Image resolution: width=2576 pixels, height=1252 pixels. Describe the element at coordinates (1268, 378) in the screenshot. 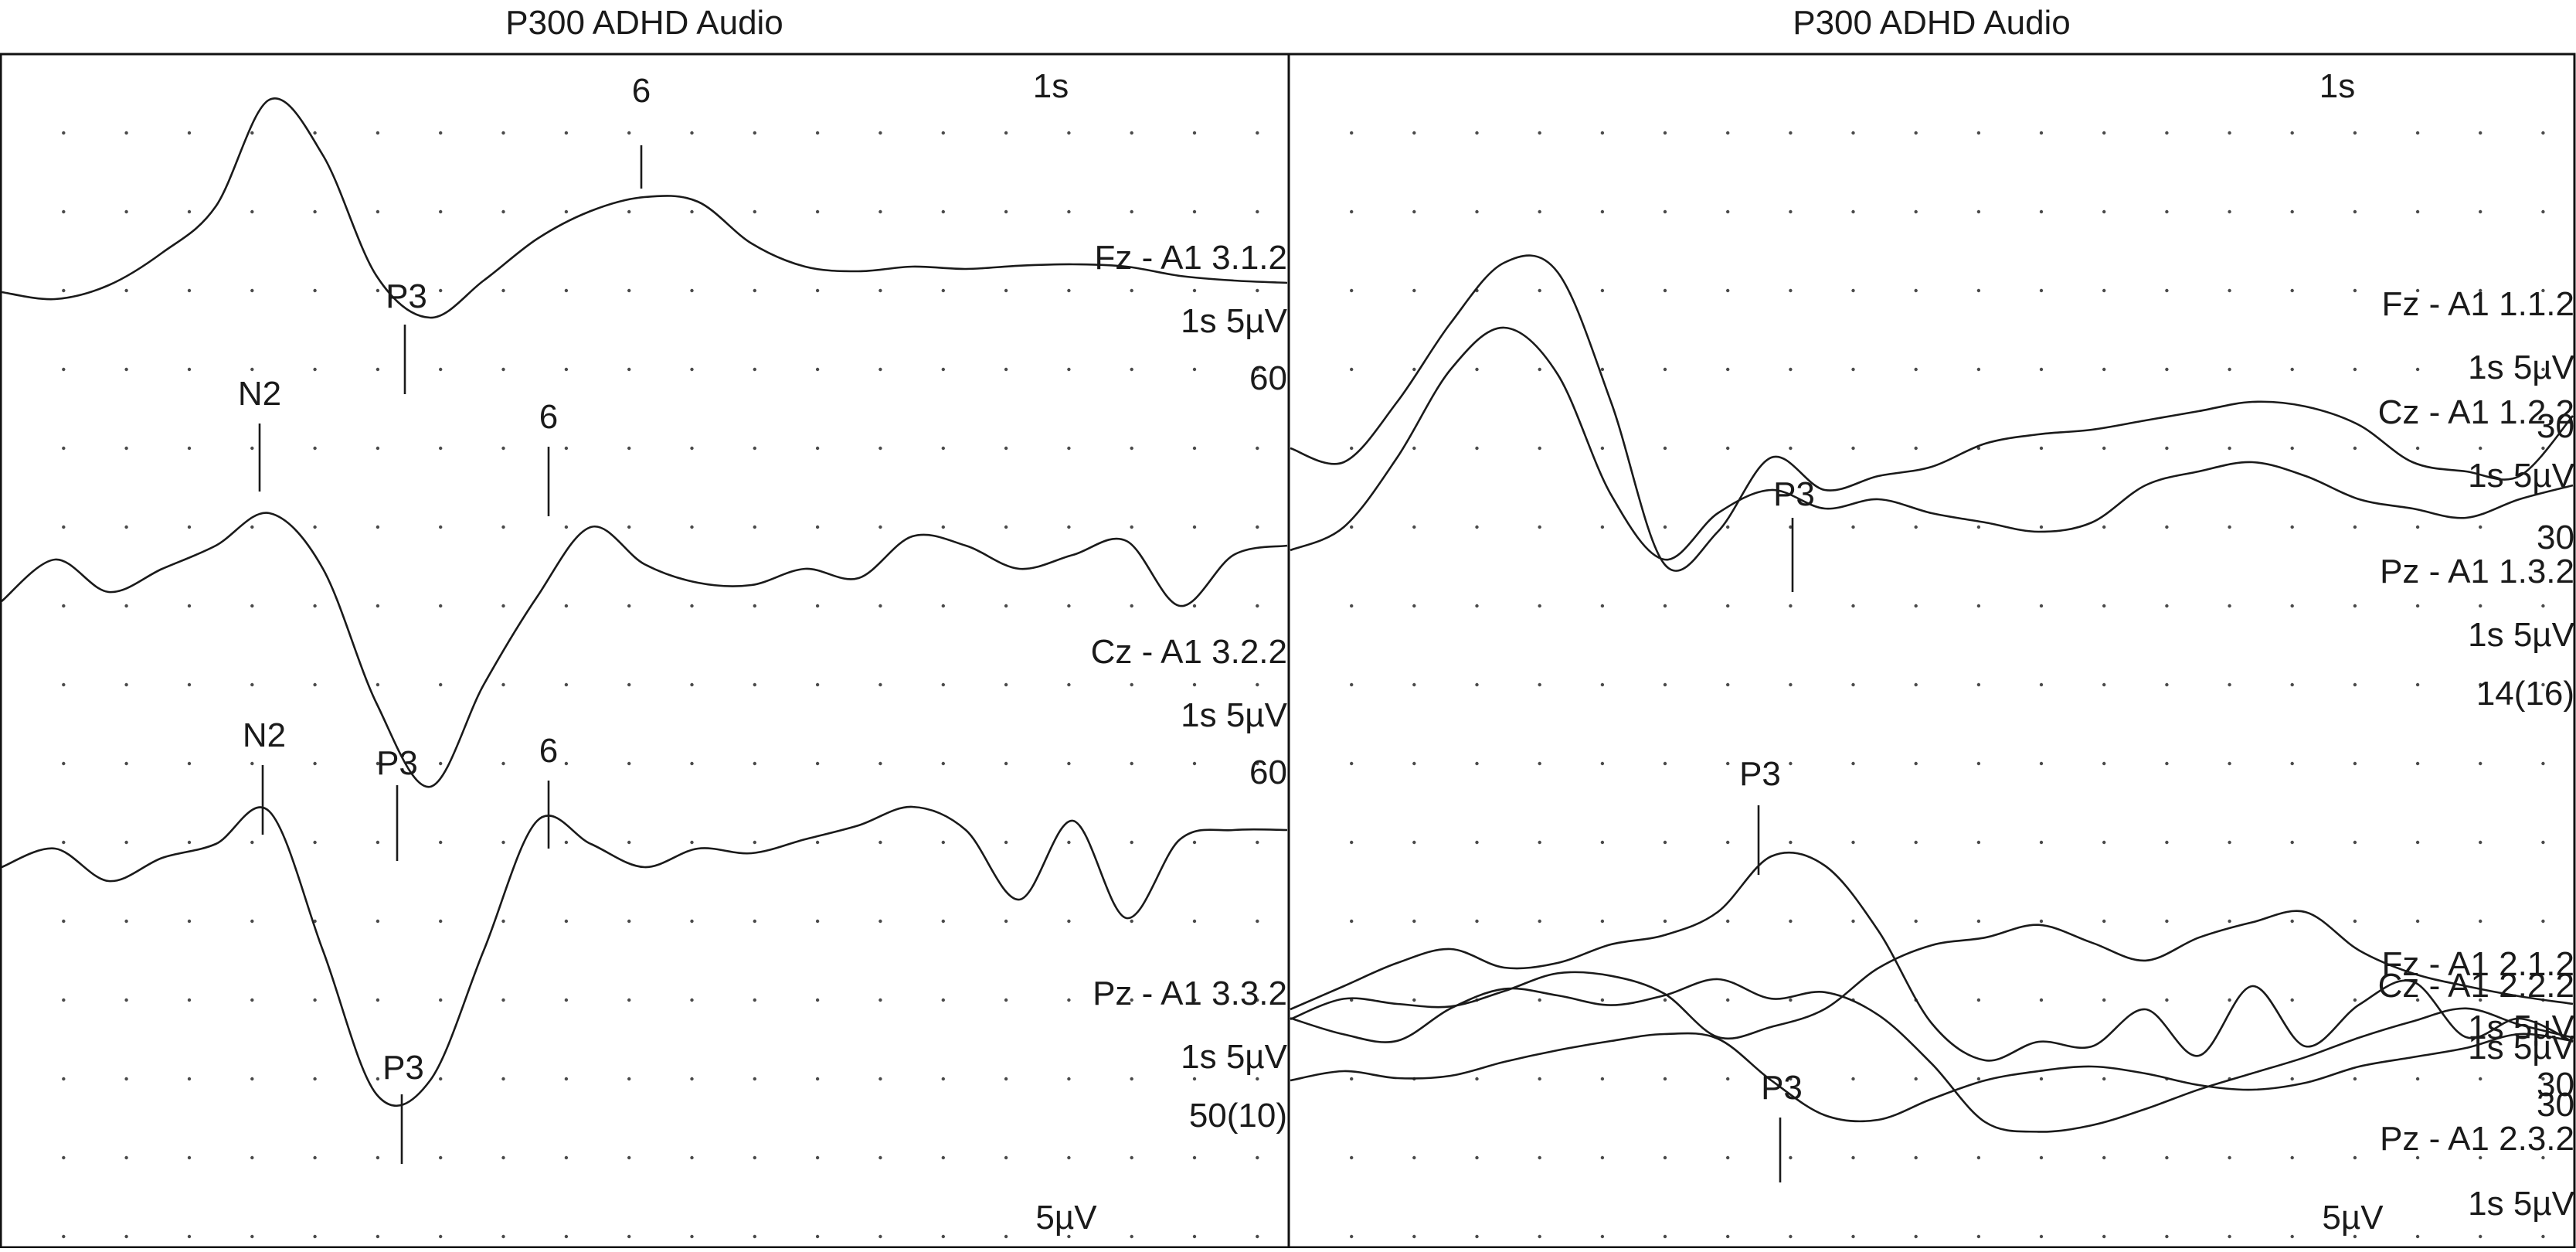

I see `channel-count: 60` at that location.